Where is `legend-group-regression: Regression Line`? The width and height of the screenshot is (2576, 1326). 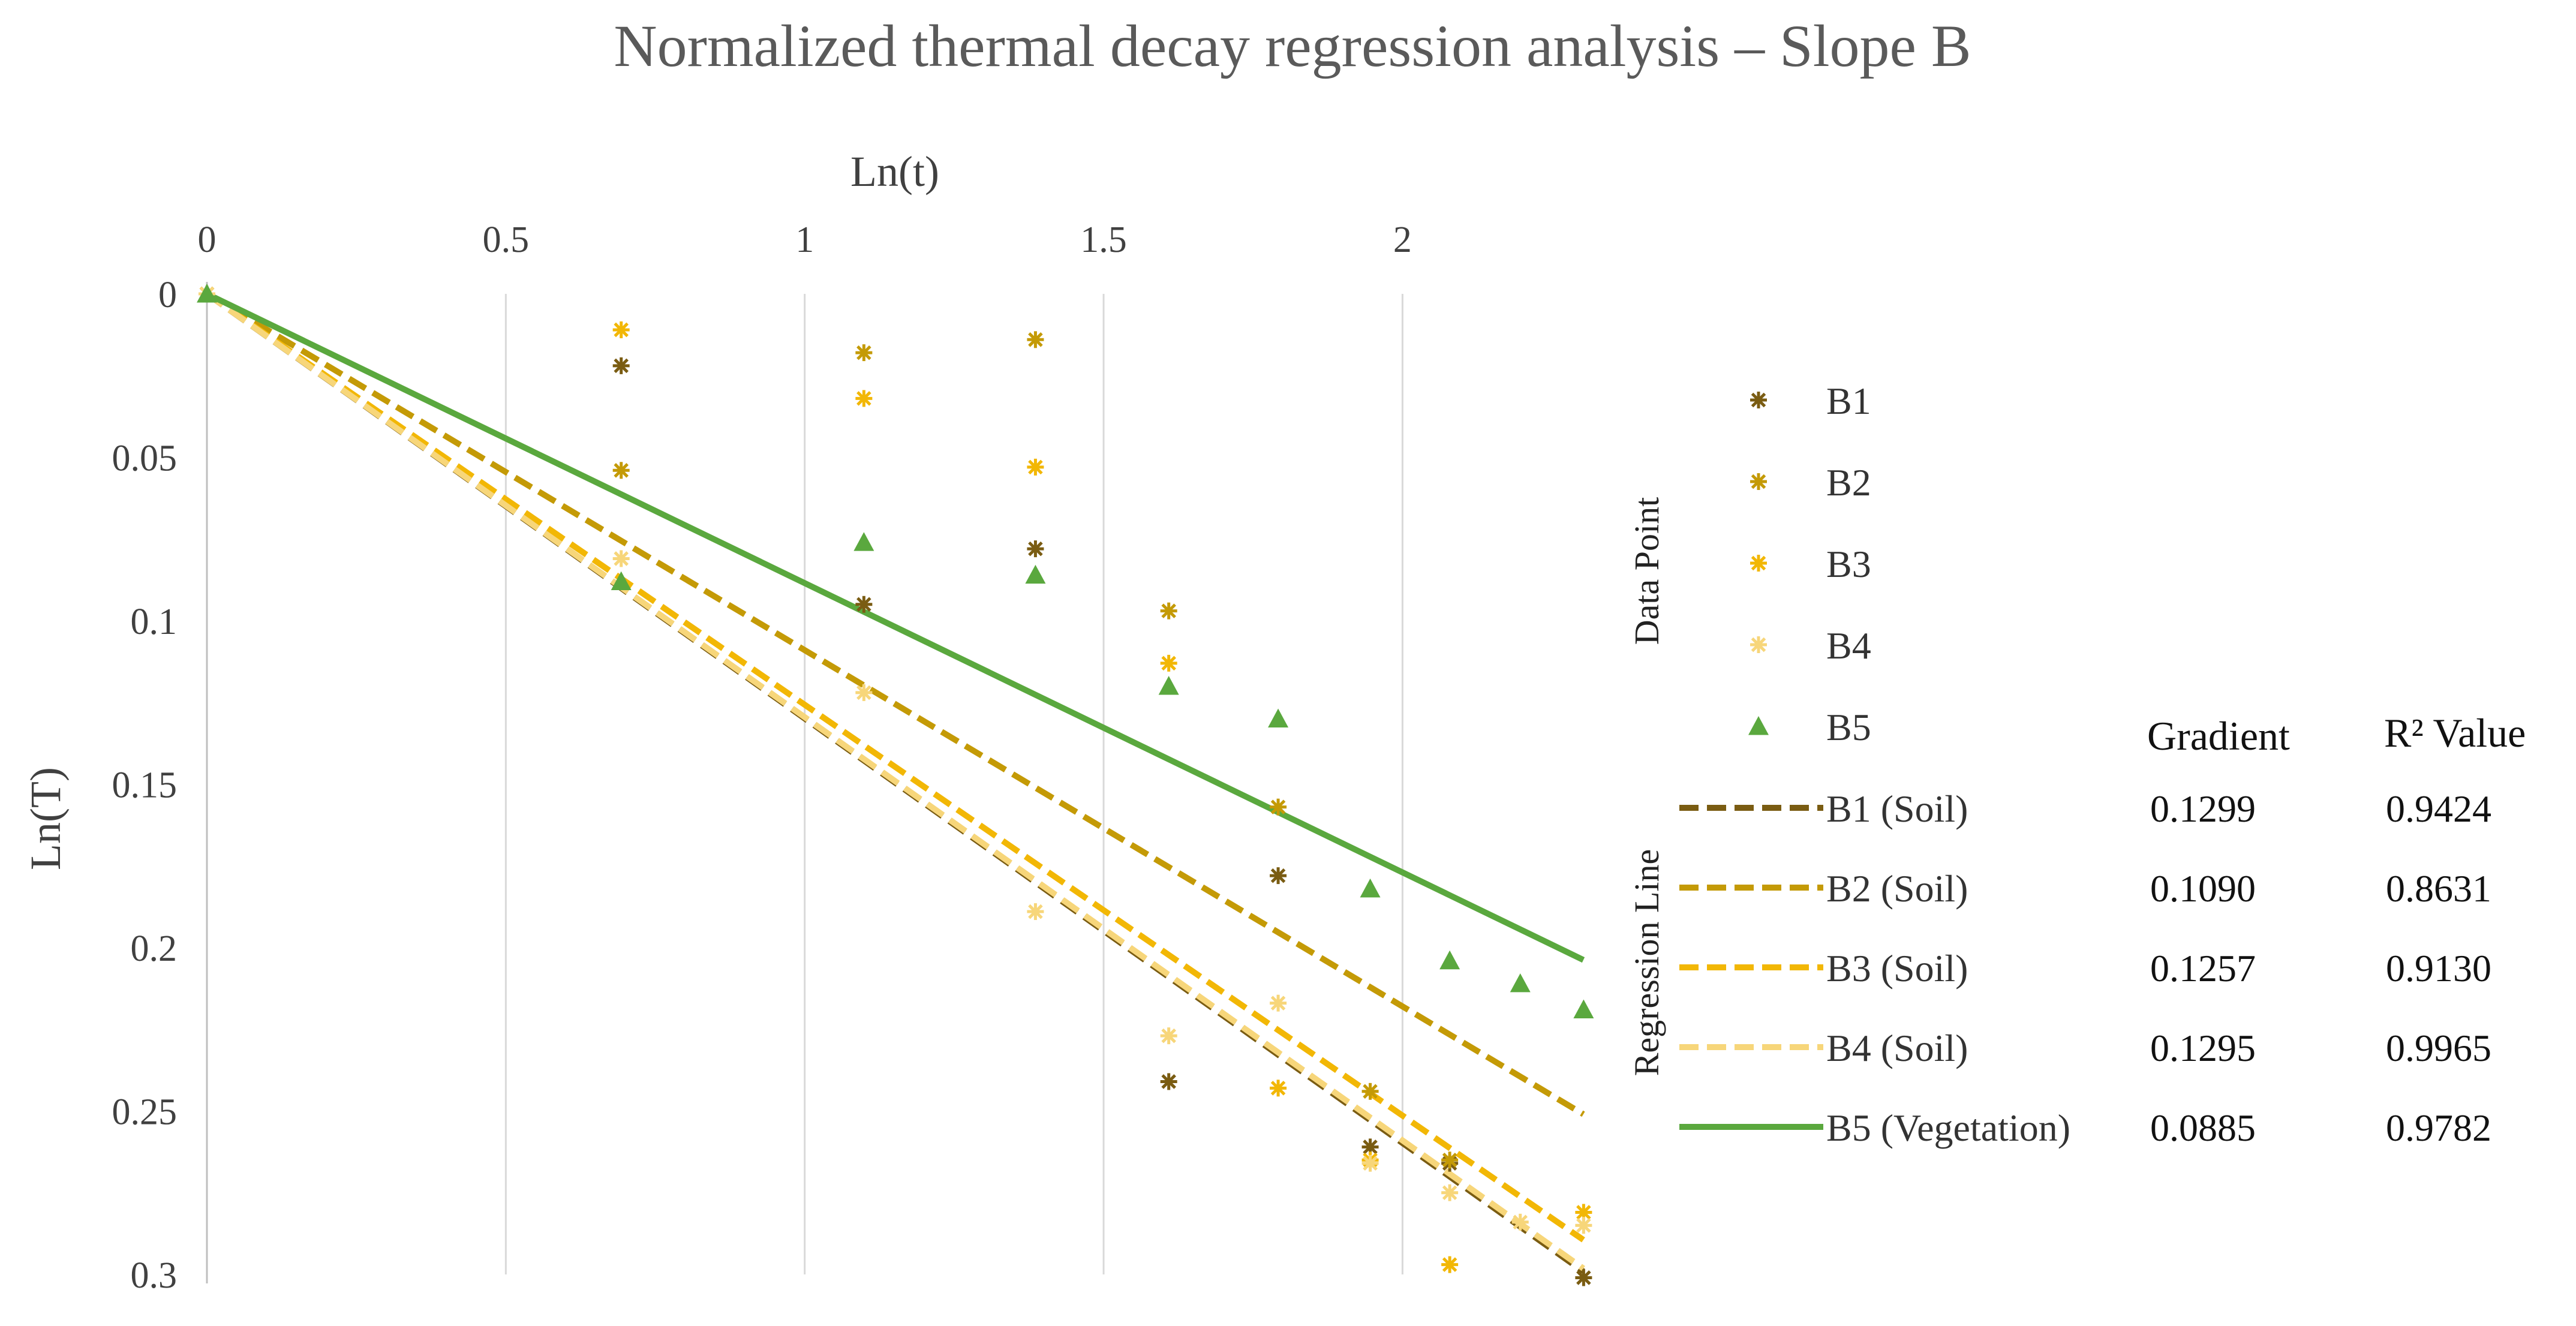
legend-group-regression: Regression Line is located at coordinates (1647, 963).